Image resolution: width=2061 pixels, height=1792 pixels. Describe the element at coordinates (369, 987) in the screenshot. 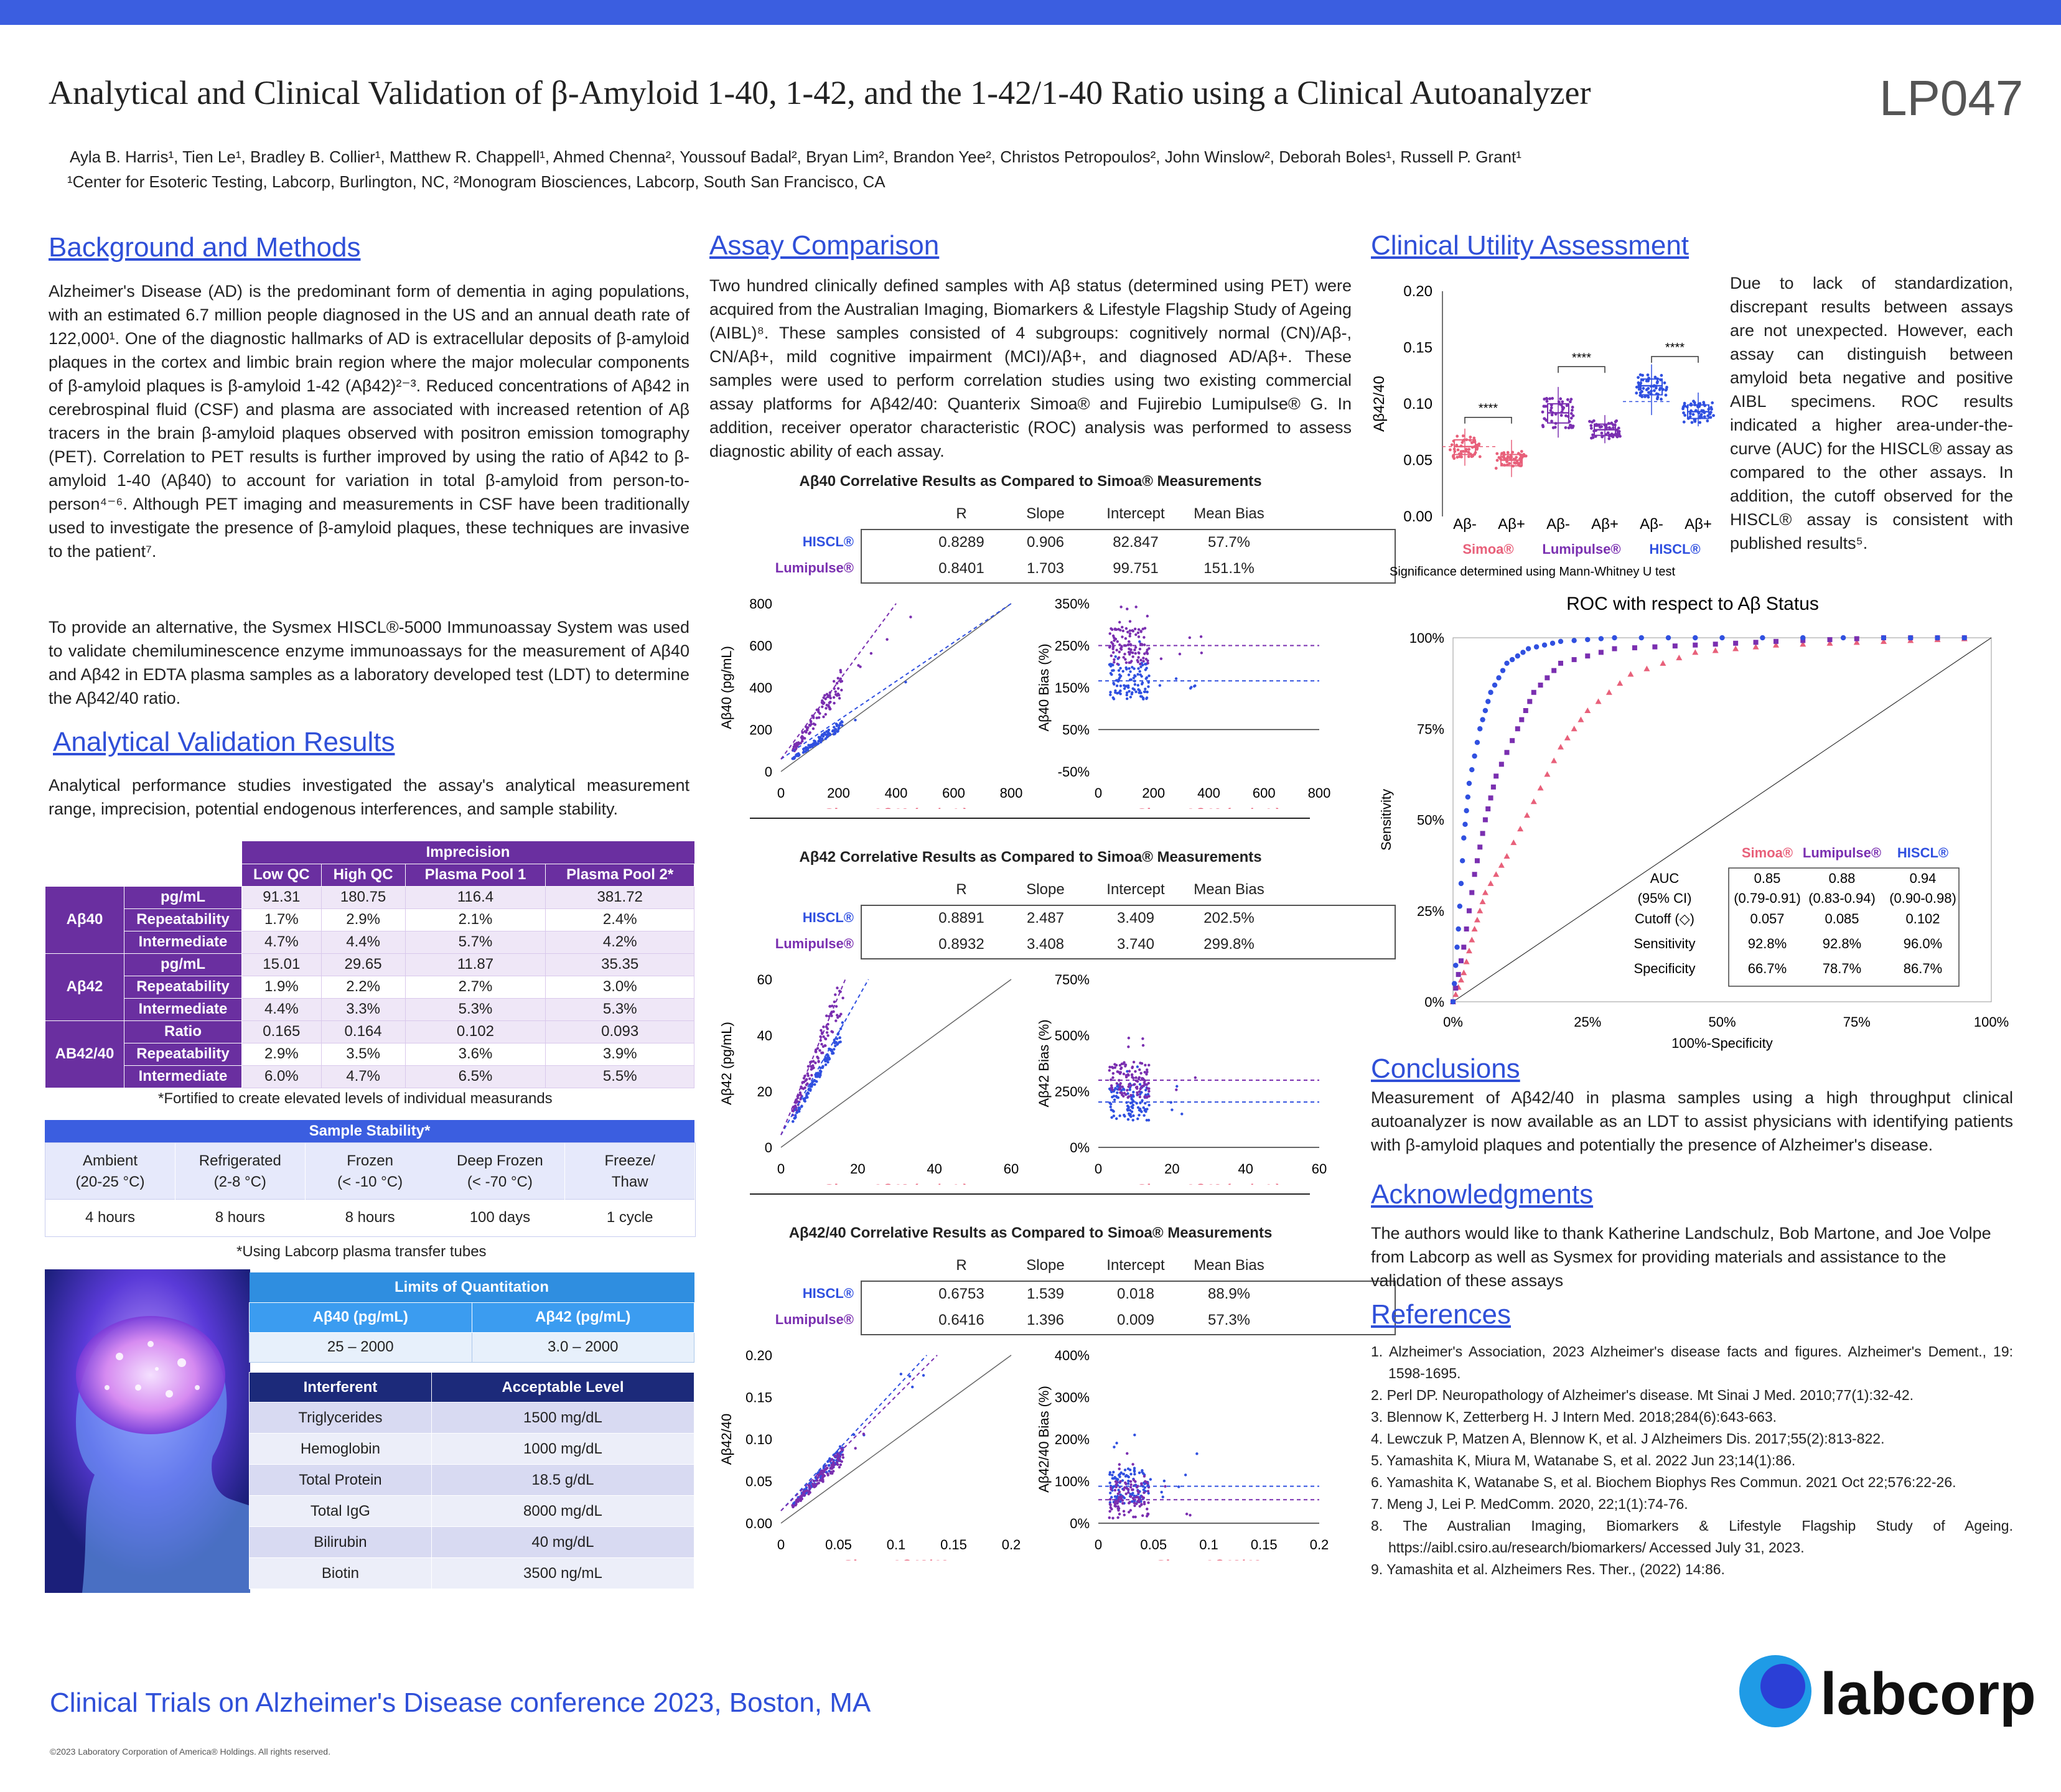

I see `table-row: Repeatability 1.9% 2.2% 2.7% 3.0%` at that location.